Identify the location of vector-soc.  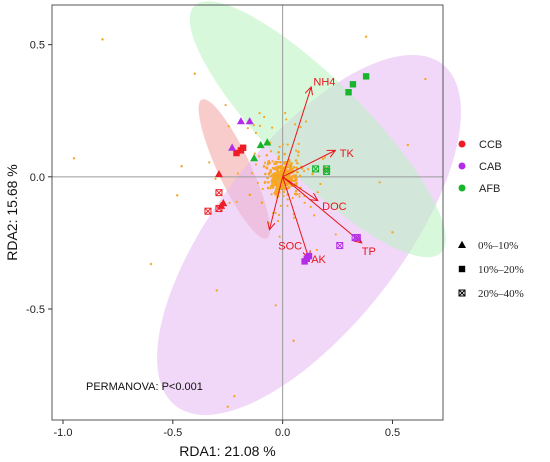
(276, 203).